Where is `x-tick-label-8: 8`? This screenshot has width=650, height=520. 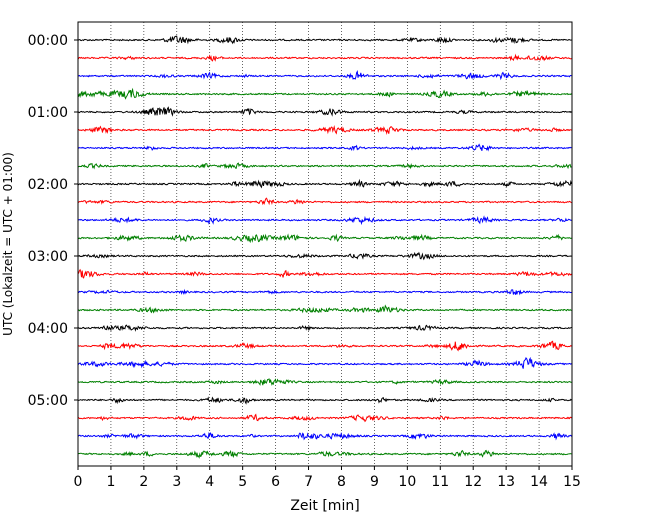
x-tick-label-8: 8 is located at coordinates (341, 482).